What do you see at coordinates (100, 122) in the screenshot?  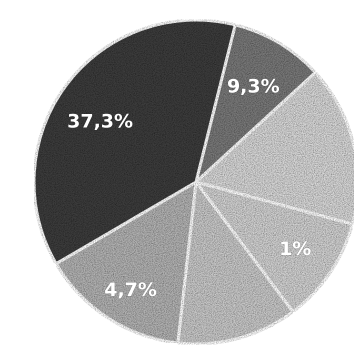 I see `pie-slice-label-6: 37,3%` at bounding box center [100, 122].